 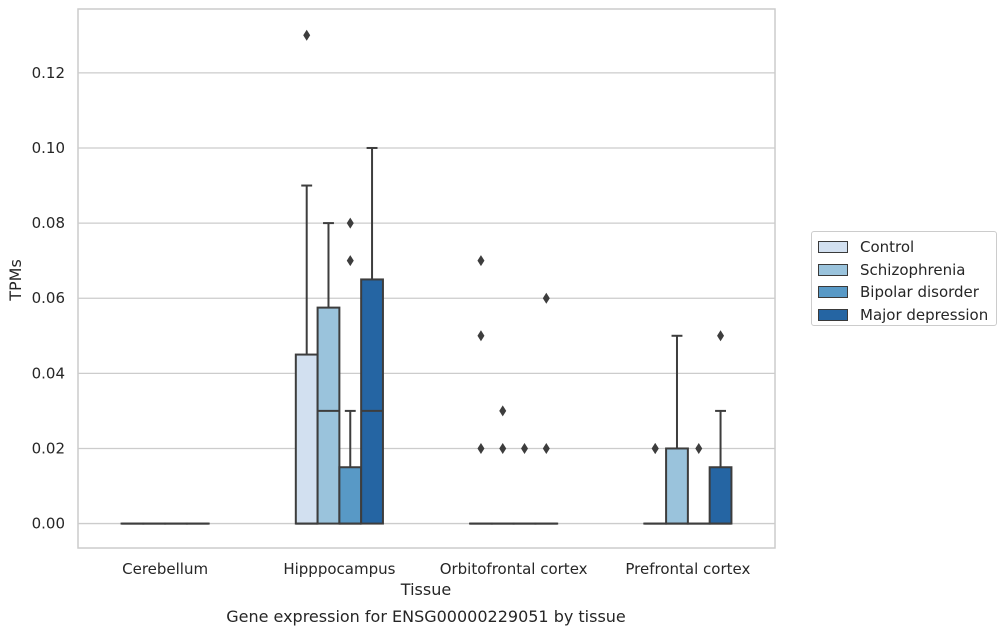 I want to click on x-tick-label: Hipppocampus, so click(x=339, y=569).